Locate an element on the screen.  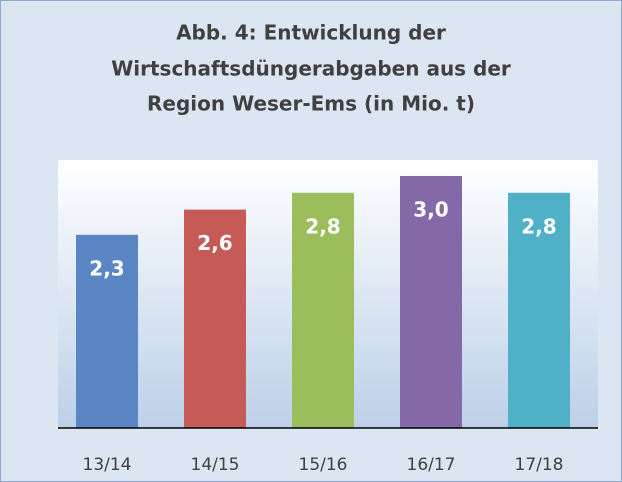
chart-title: Region Weser-Ems (in Mio. t) is located at coordinates (311, 104).